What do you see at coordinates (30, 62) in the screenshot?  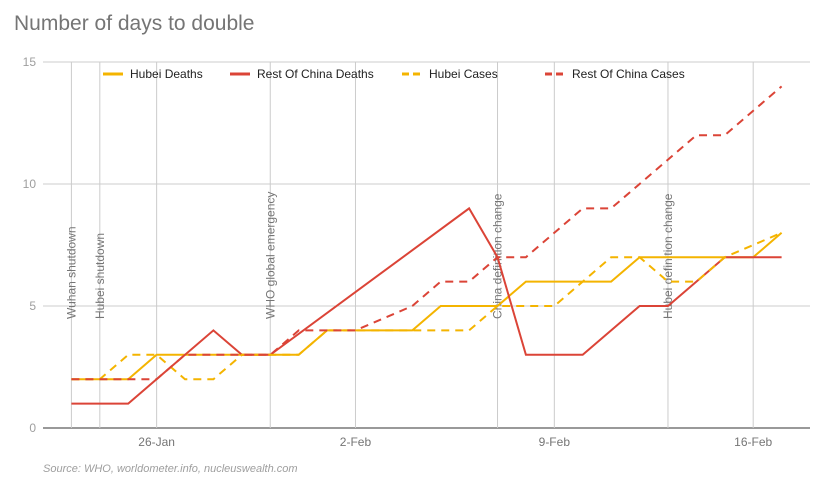 I see `y-tick-label: 15` at bounding box center [30, 62].